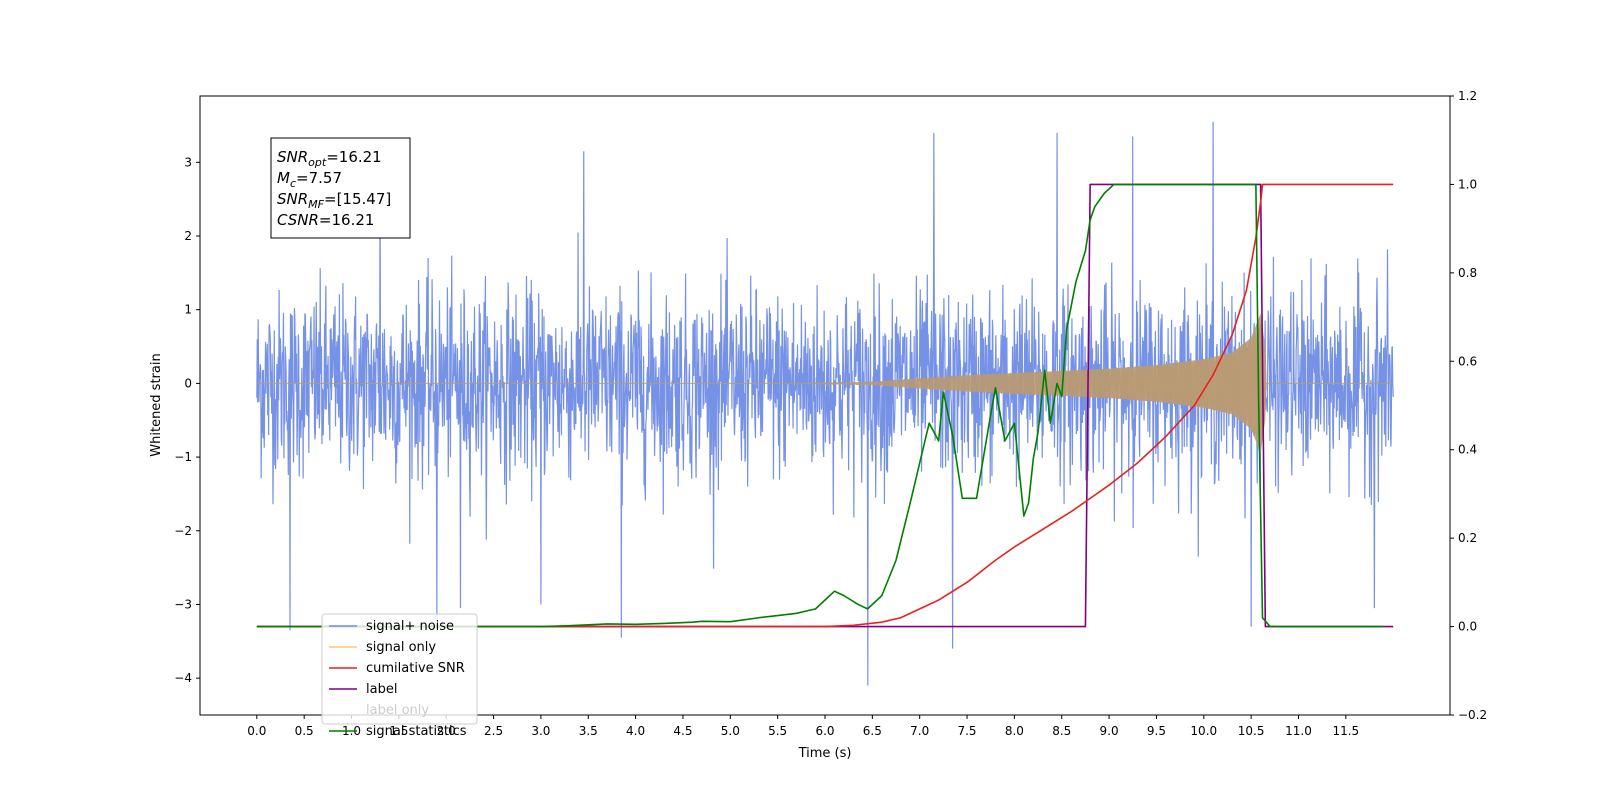 The image size is (1600, 800). I want to click on y-tick-label: −1, so click(183, 457).